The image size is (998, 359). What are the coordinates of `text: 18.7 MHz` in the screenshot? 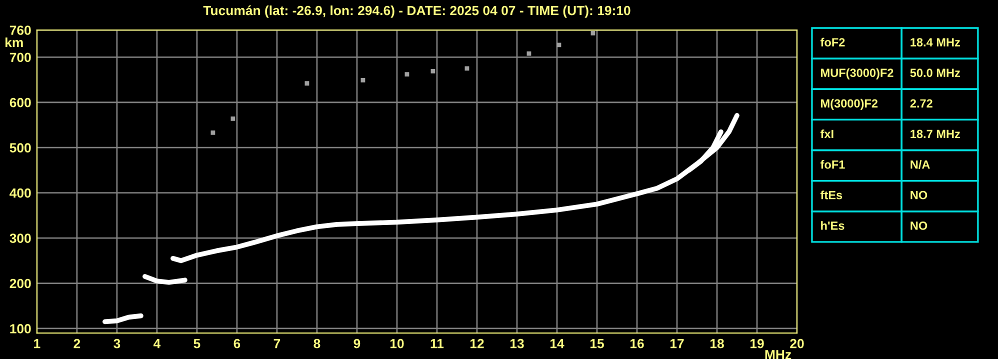 It's located at (935, 134).